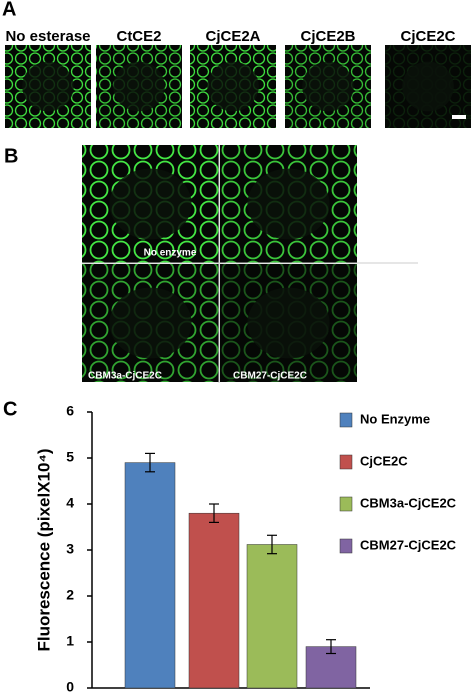 This screenshot has height=694, width=474. What do you see at coordinates (43, 549) in the screenshot?
I see `y-axis-label: Fluorescence (pixelX10⁴)` at bounding box center [43, 549].